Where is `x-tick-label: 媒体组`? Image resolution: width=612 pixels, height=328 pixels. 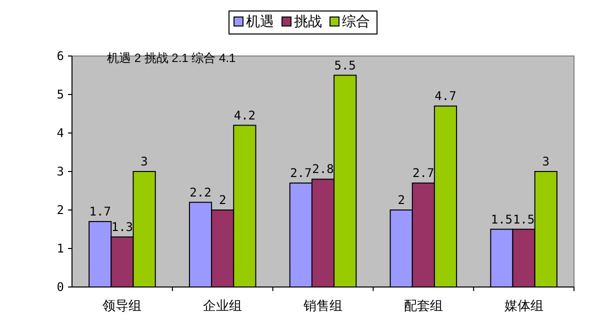 x-tick-label: 媒体组 is located at coordinates (524, 305).